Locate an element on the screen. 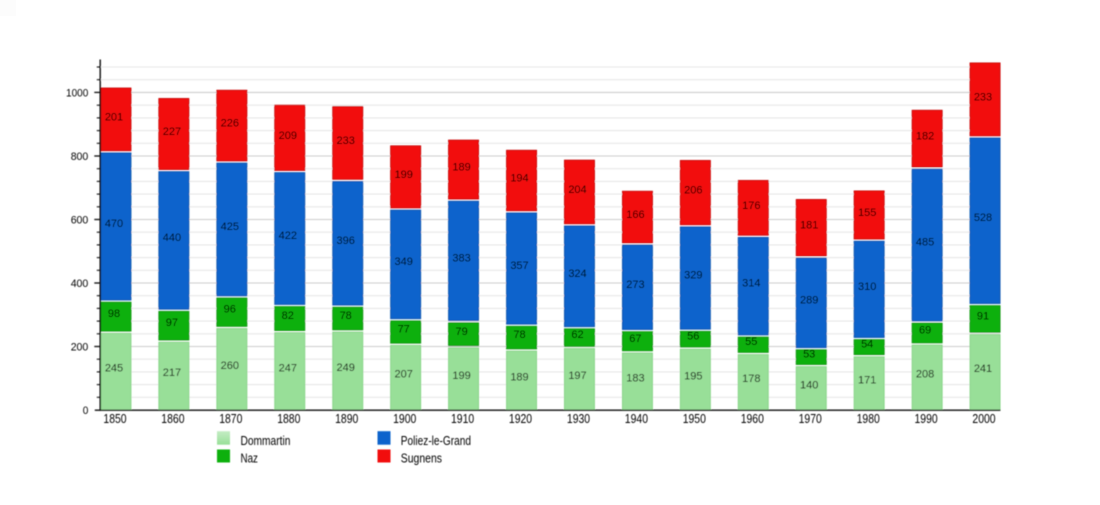 The height and width of the screenshot is (505, 1100). svg-text: 800 is located at coordinates (80, 157).